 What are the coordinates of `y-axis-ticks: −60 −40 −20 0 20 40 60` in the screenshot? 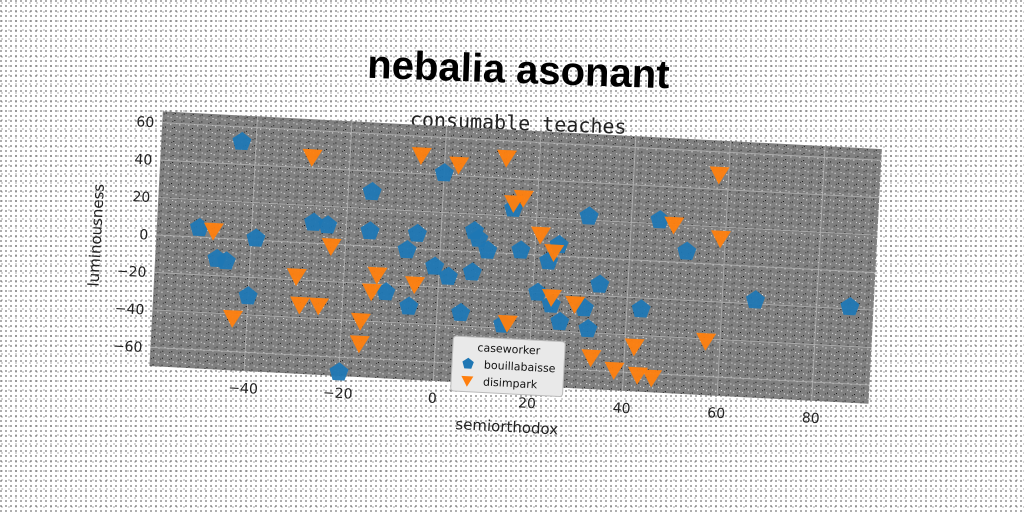 It's located at (133, 235).